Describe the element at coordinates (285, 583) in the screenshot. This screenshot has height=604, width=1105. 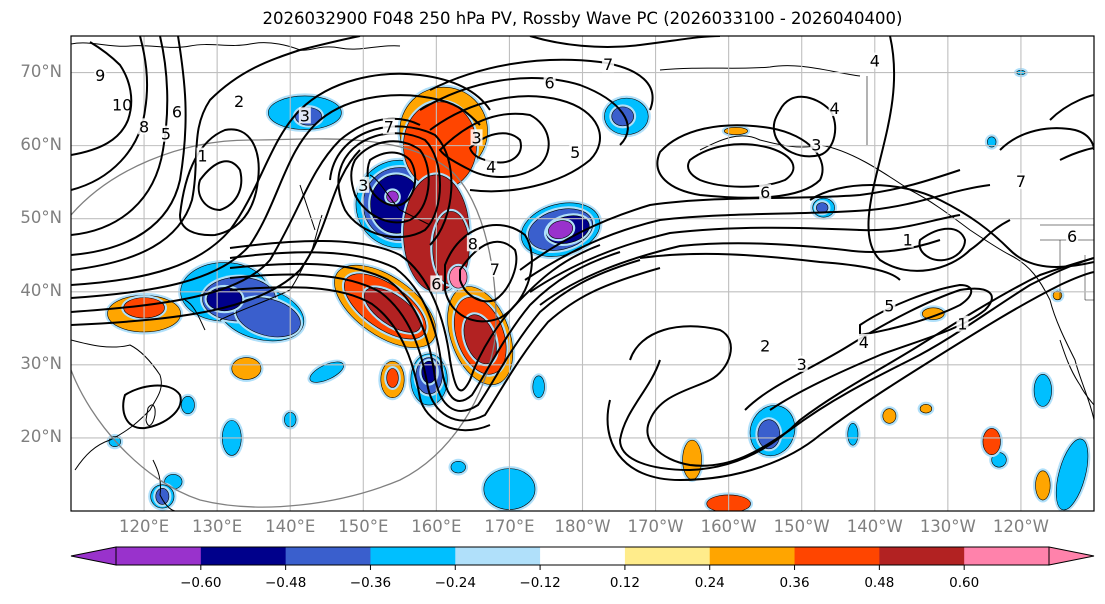
I see `colorbar-tick-label: −0.48` at that location.